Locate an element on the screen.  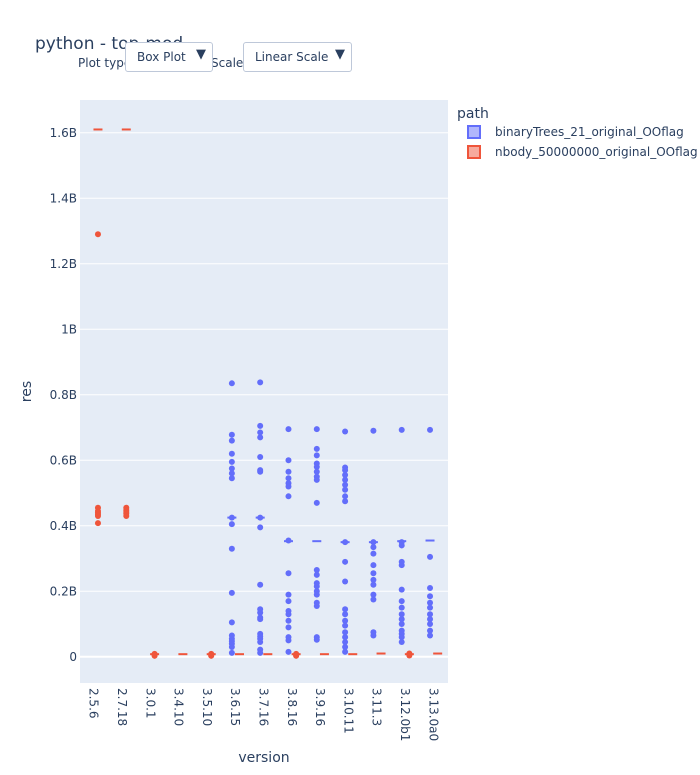
legend-item-label: binaryTrees_21_original_OOflag is located at coordinates (589, 132).